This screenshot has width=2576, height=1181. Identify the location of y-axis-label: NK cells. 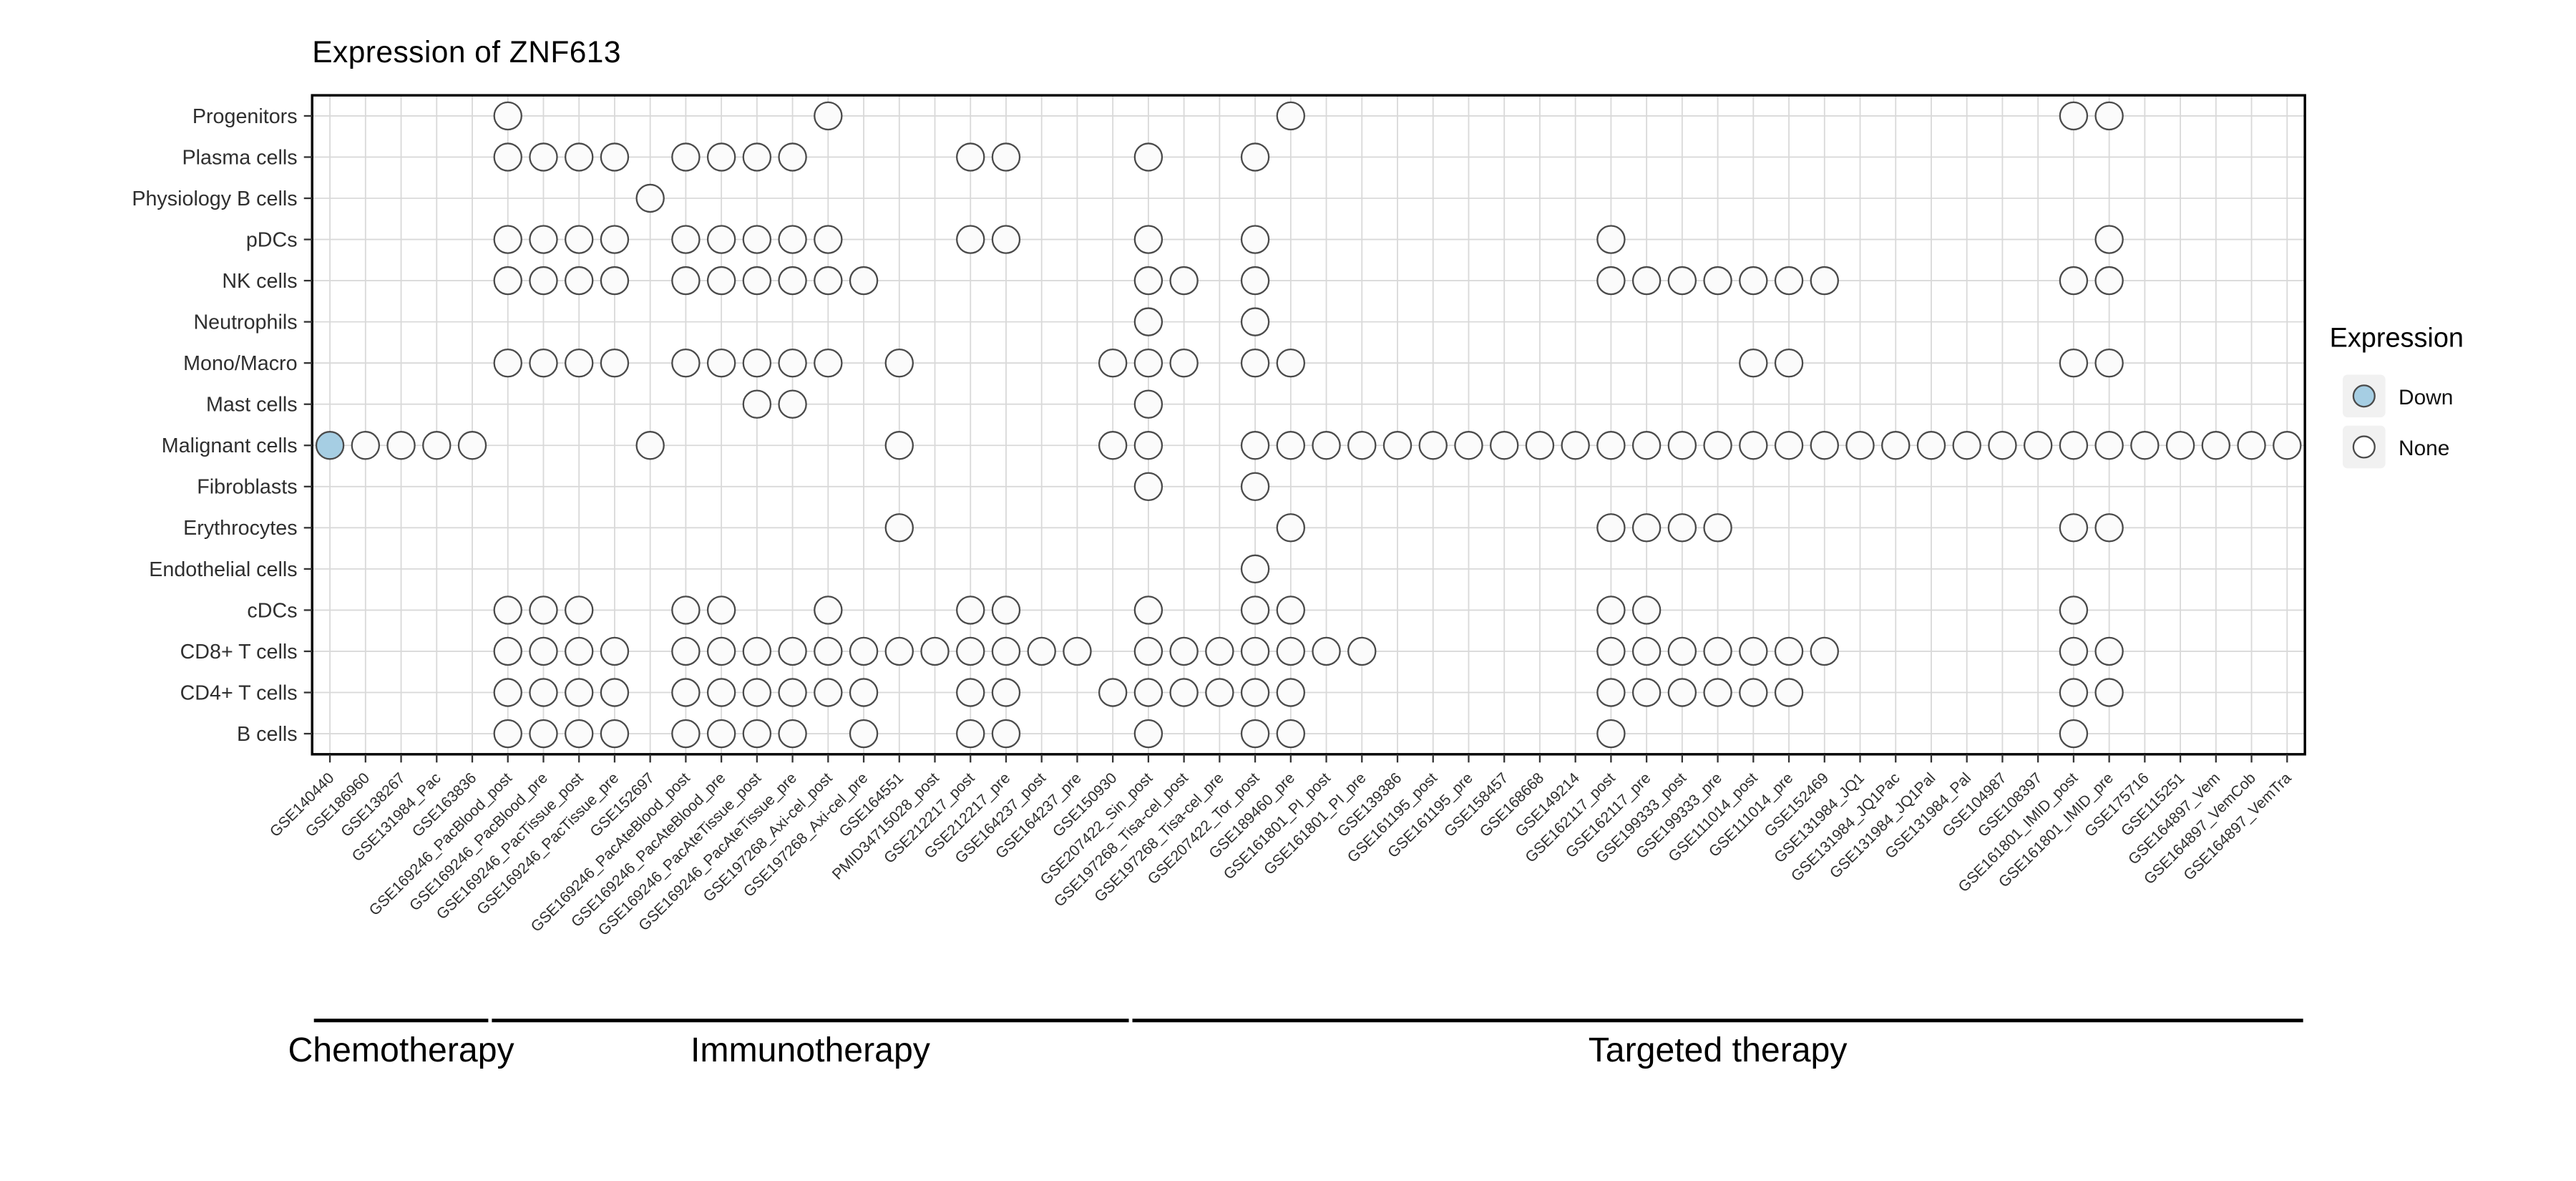
(259, 281).